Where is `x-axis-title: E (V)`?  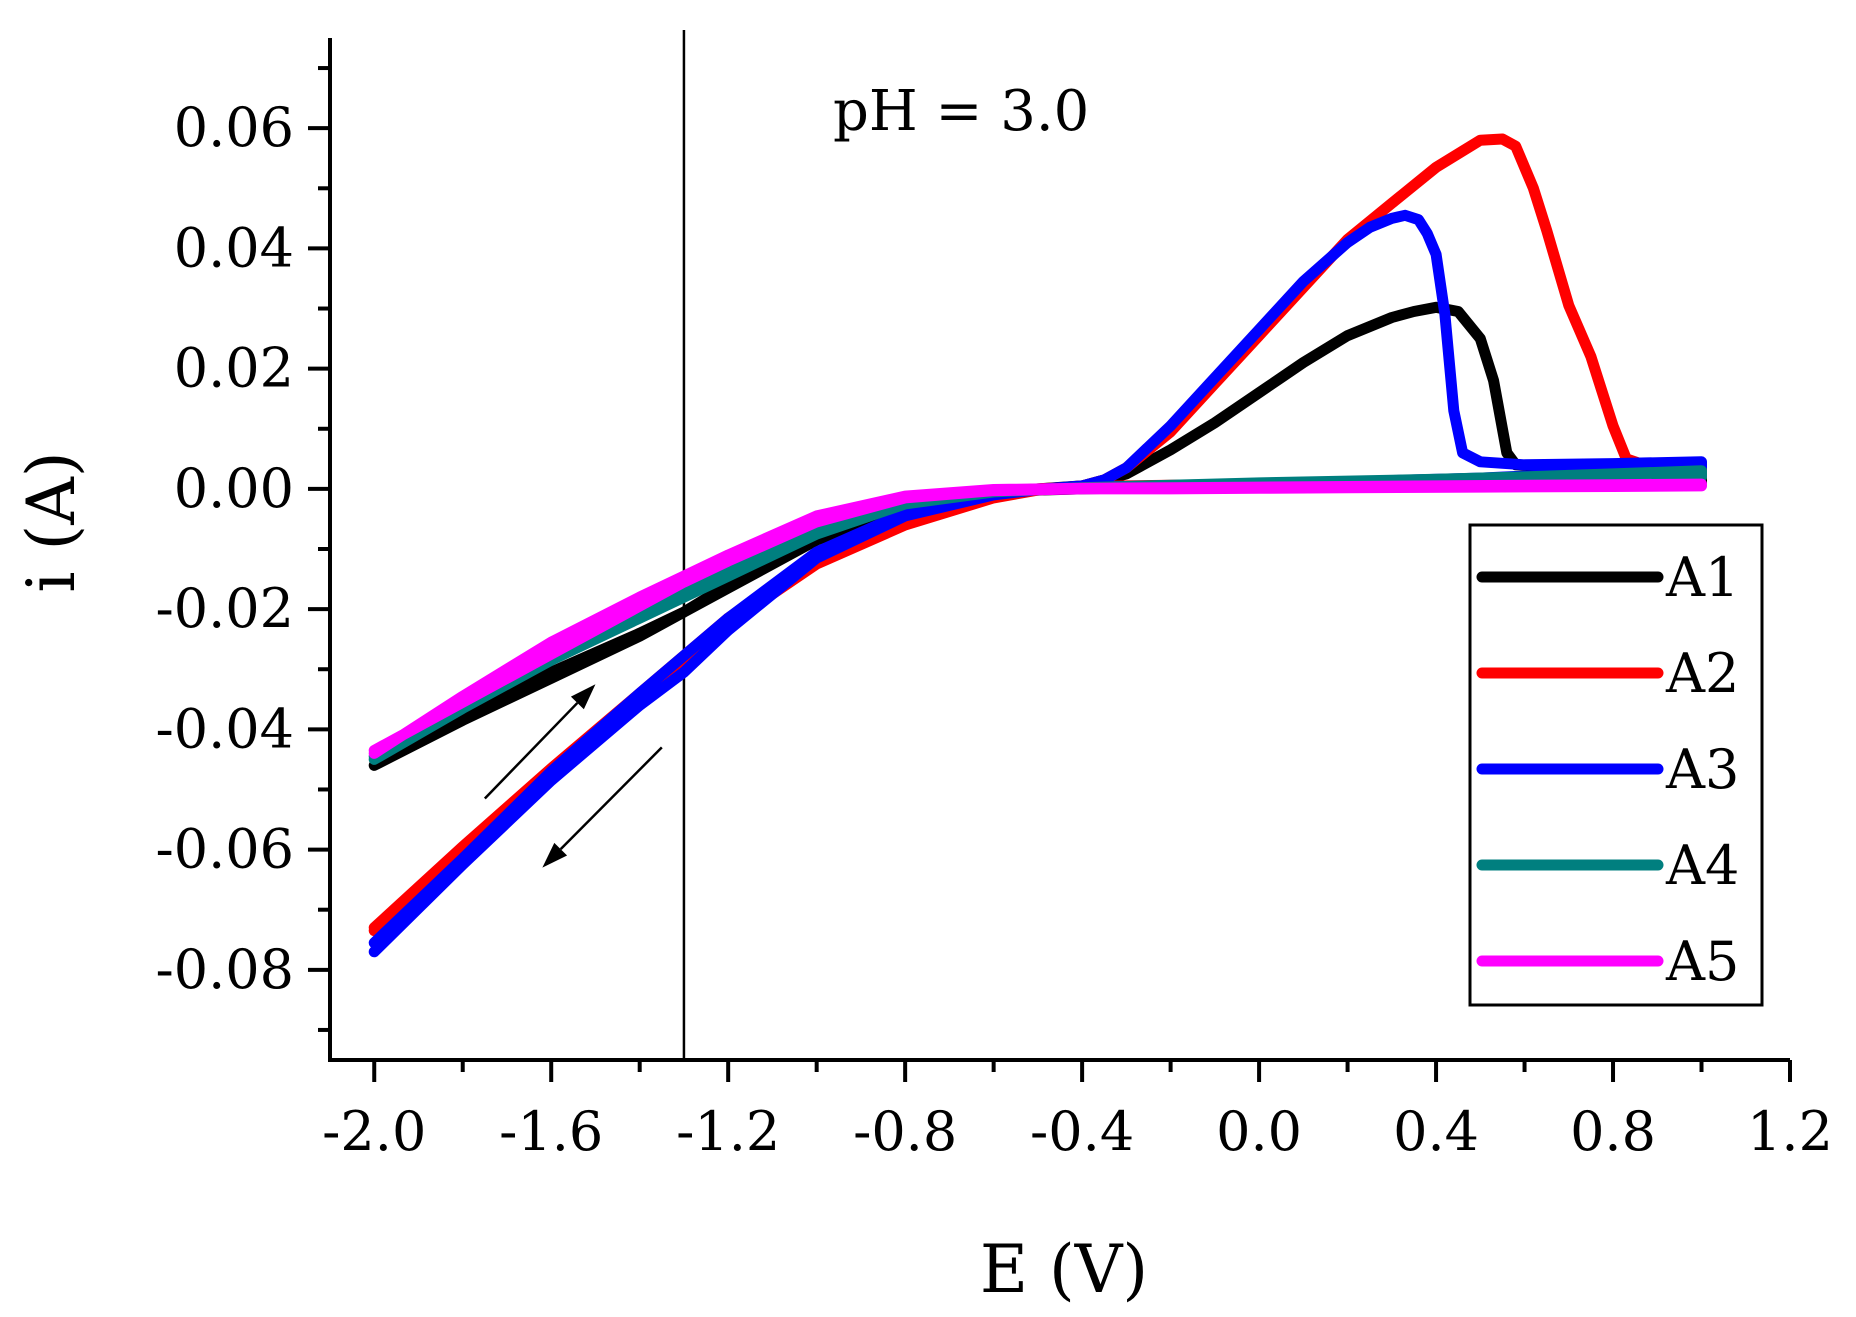
x-axis-title: E (V) is located at coordinates (1064, 1269).